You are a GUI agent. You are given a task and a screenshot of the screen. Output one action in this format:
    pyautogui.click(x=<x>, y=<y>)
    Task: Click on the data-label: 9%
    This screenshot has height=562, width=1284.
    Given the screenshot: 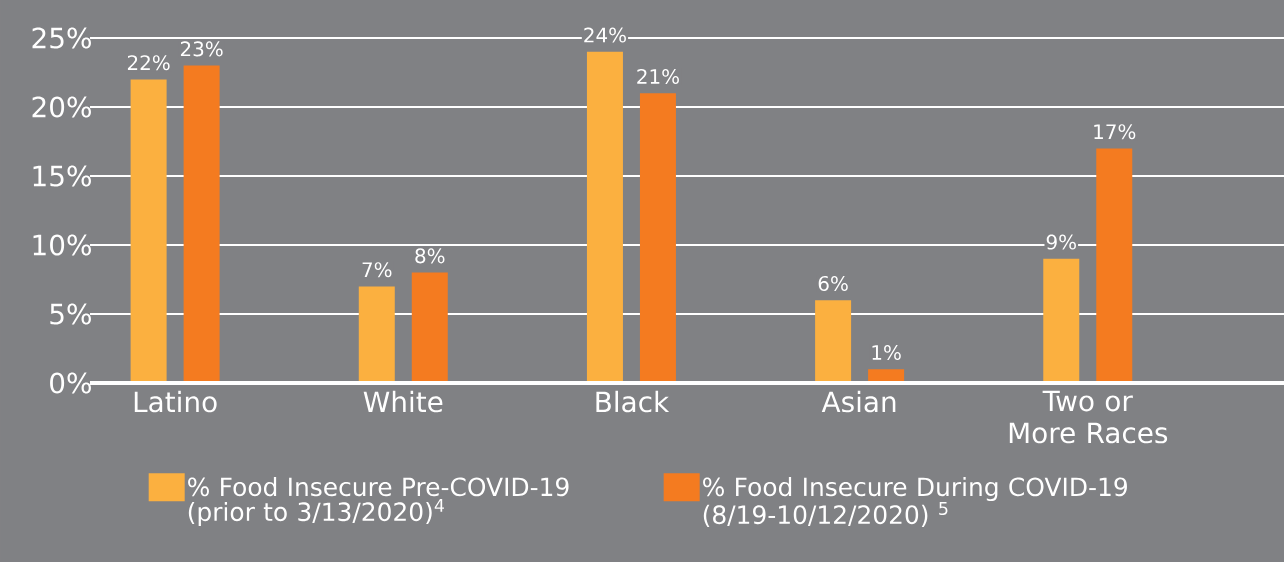 What is the action you would take?
    pyautogui.click(x=1061, y=242)
    